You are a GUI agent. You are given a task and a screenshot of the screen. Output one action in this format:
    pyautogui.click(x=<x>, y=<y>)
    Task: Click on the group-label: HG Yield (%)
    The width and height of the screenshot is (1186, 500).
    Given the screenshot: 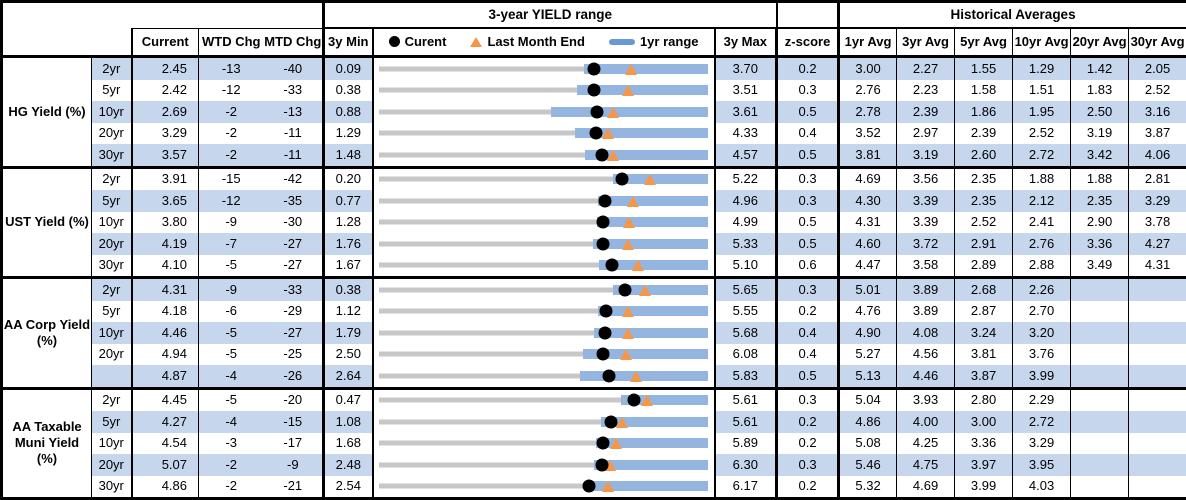 What is the action you would take?
    pyautogui.click(x=47, y=112)
    